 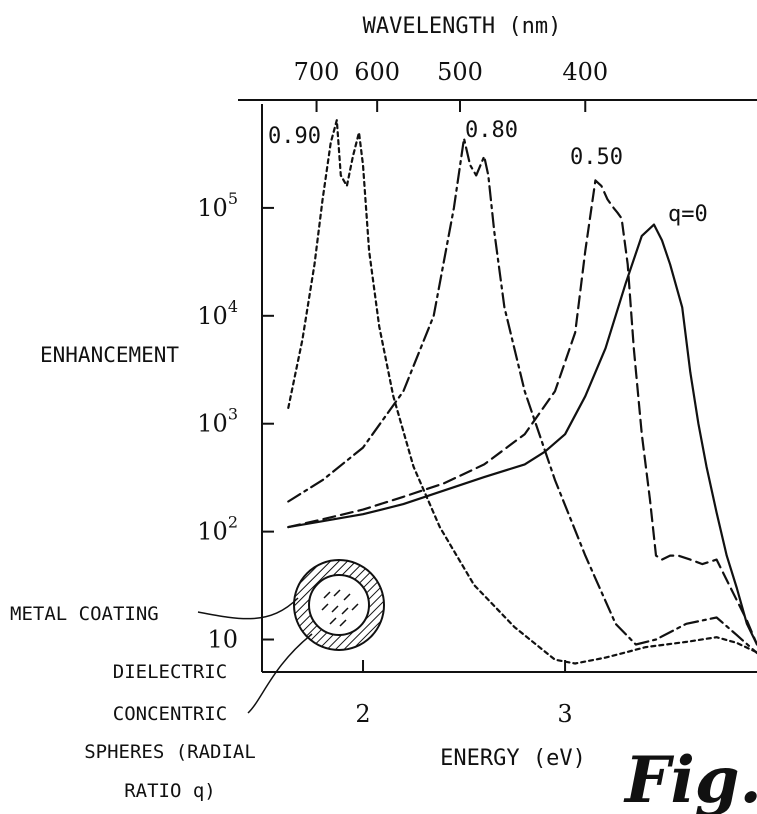 I want to click on series-label-0.90: 0.90, so click(x=294, y=136).